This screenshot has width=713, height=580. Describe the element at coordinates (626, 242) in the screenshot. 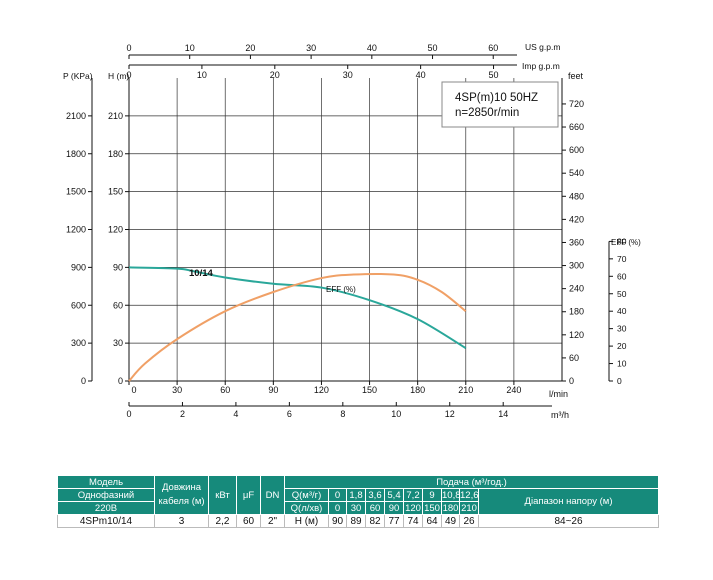

I see `eff-axis-title: EFF (%)` at that location.